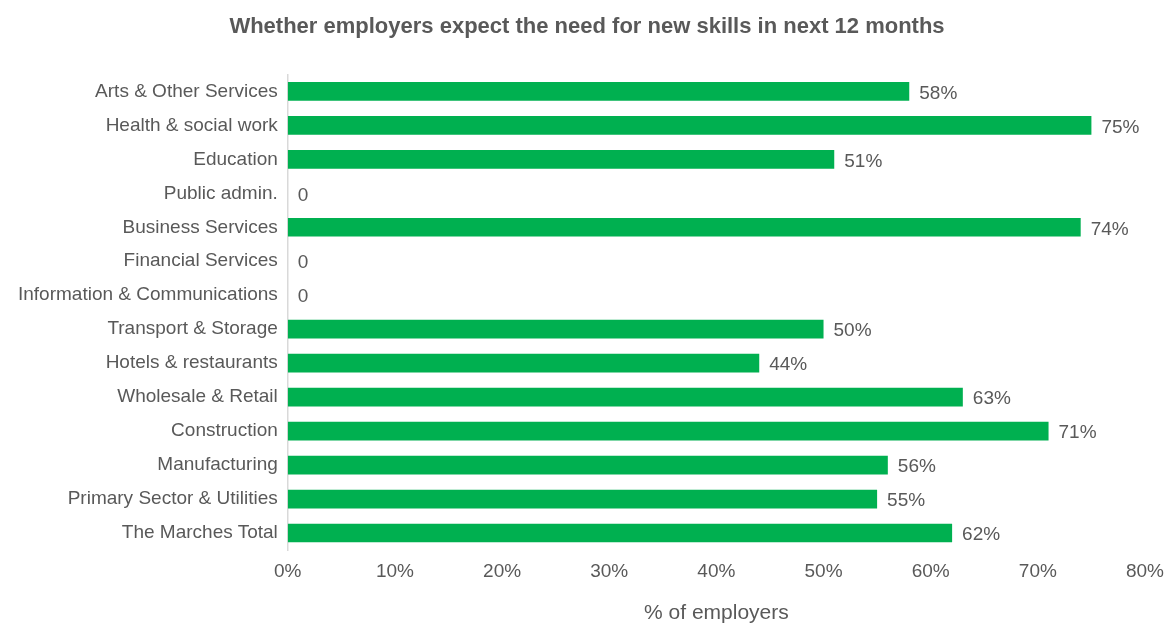  Describe the element at coordinates (220, 192) in the screenshot. I see `y-tick-label: Public admin.` at that location.